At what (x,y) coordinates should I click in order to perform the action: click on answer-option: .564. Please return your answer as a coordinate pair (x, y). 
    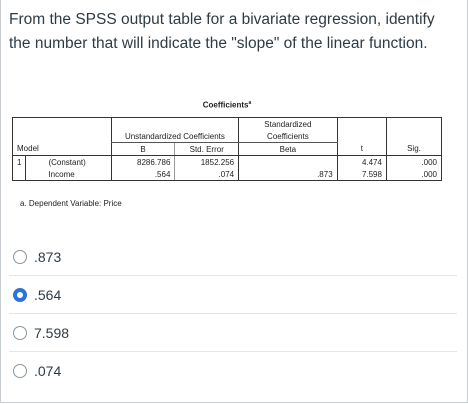
    Looking at the image, I should click on (233, 295).